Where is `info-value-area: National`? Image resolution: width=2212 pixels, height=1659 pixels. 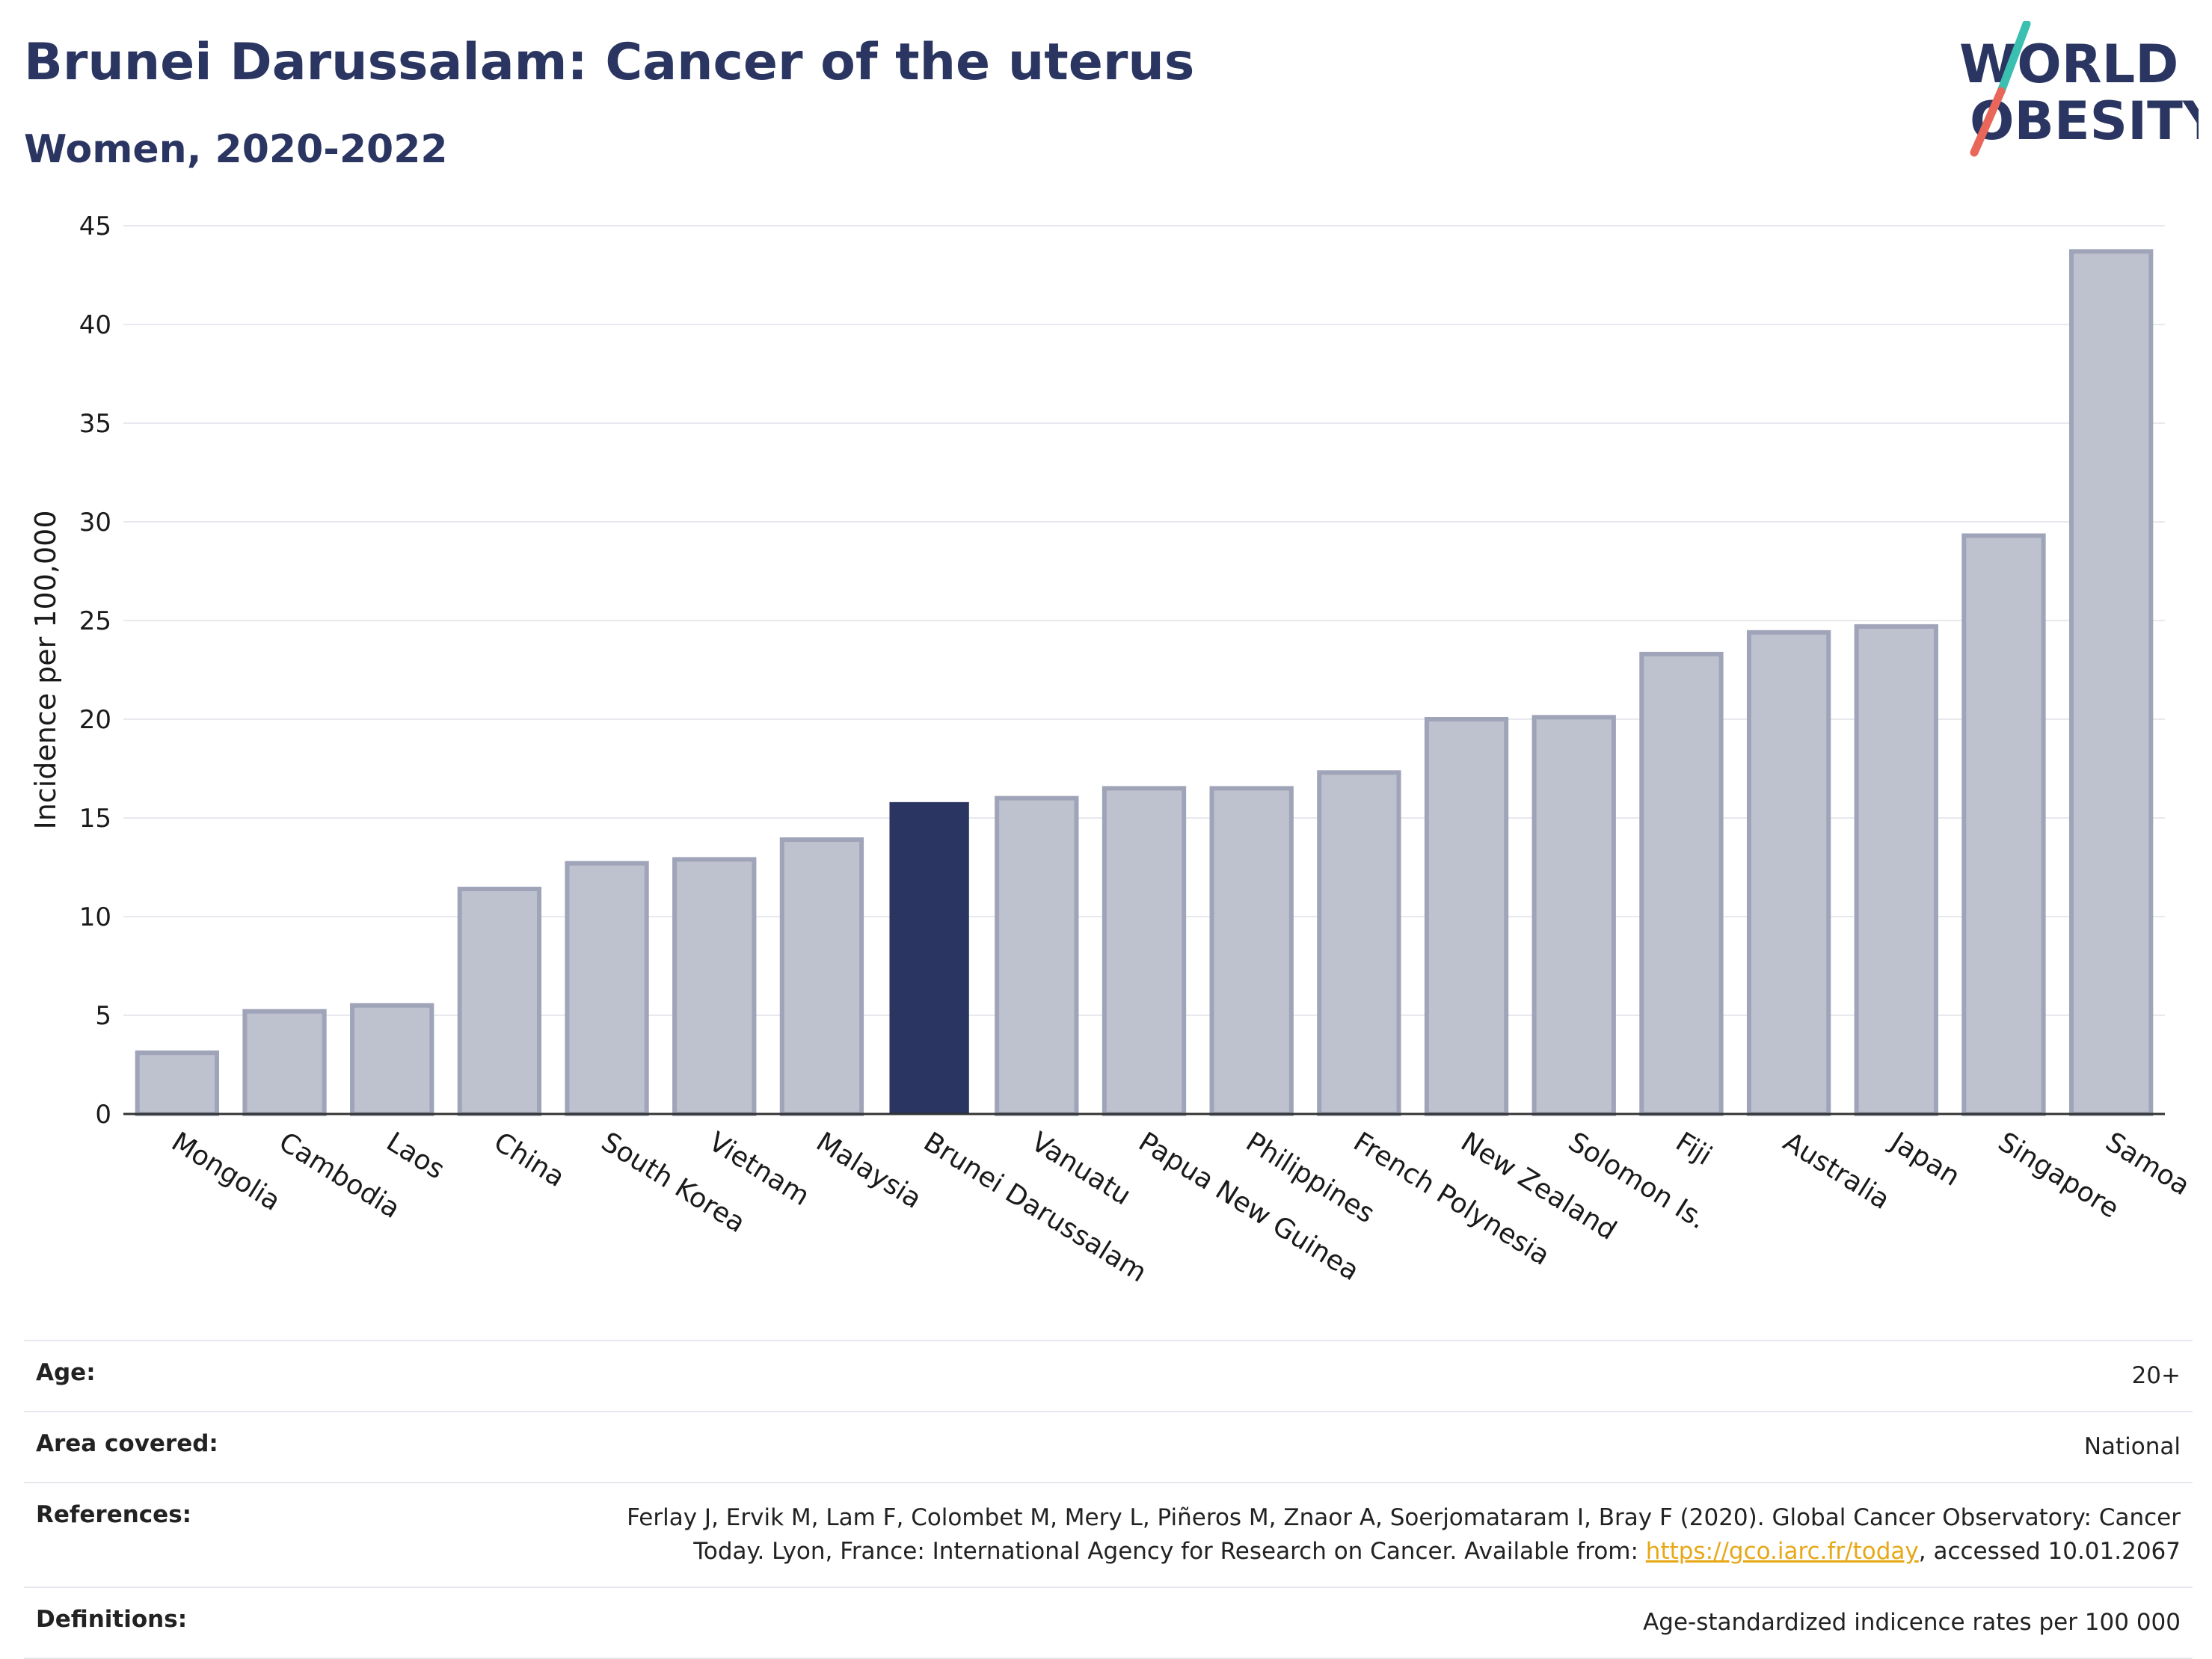
info-value-area: National is located at coordinates (2132, 1446).